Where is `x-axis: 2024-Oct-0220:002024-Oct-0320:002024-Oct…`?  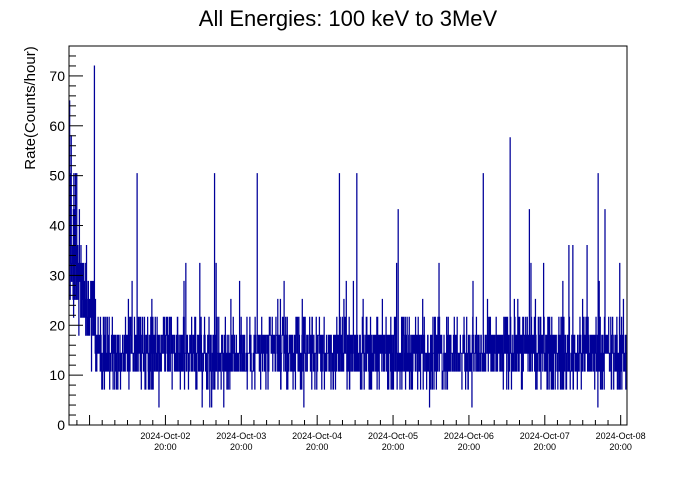
x-axis: 2024-Oct-0220:002024-Oct-0320:002024-Oct… is located at coordinates (361, 433).